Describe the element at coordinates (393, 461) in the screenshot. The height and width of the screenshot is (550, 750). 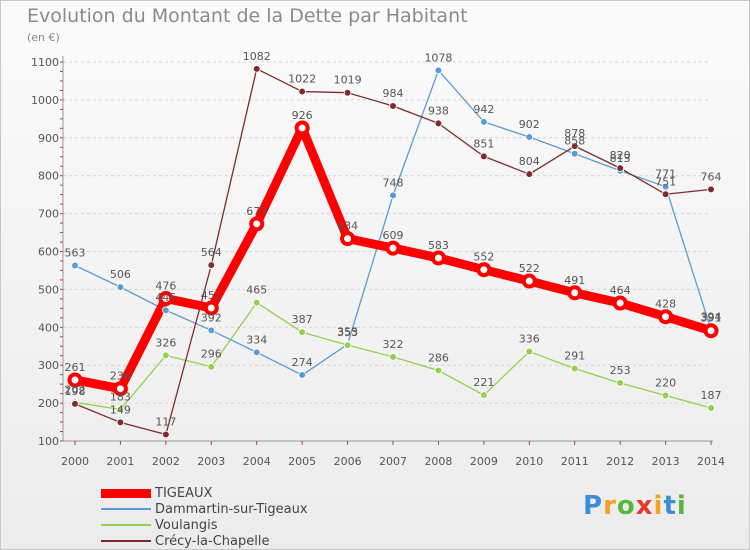
I see `x-tick-label: 2007` at that location.